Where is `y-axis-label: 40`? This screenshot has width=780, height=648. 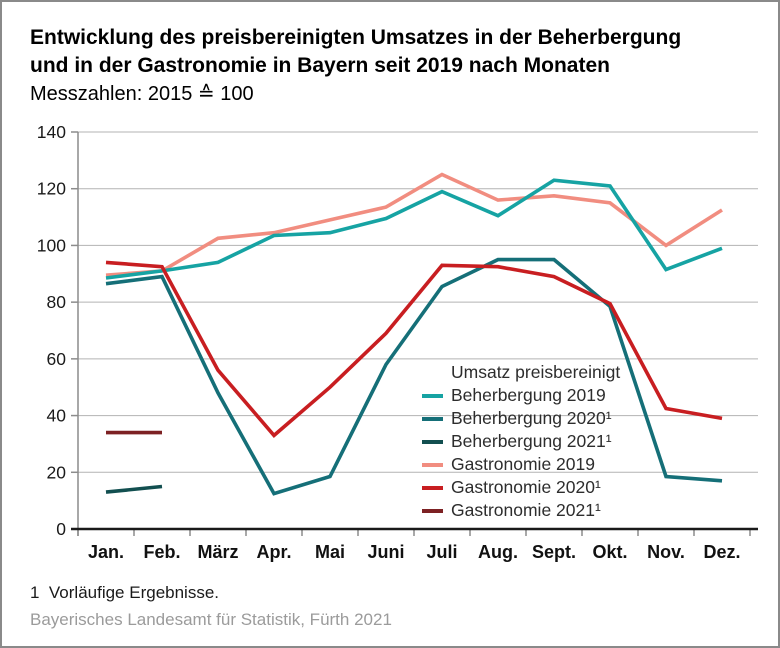 y-axis-label: 40 is located at coordinates (57, 416).